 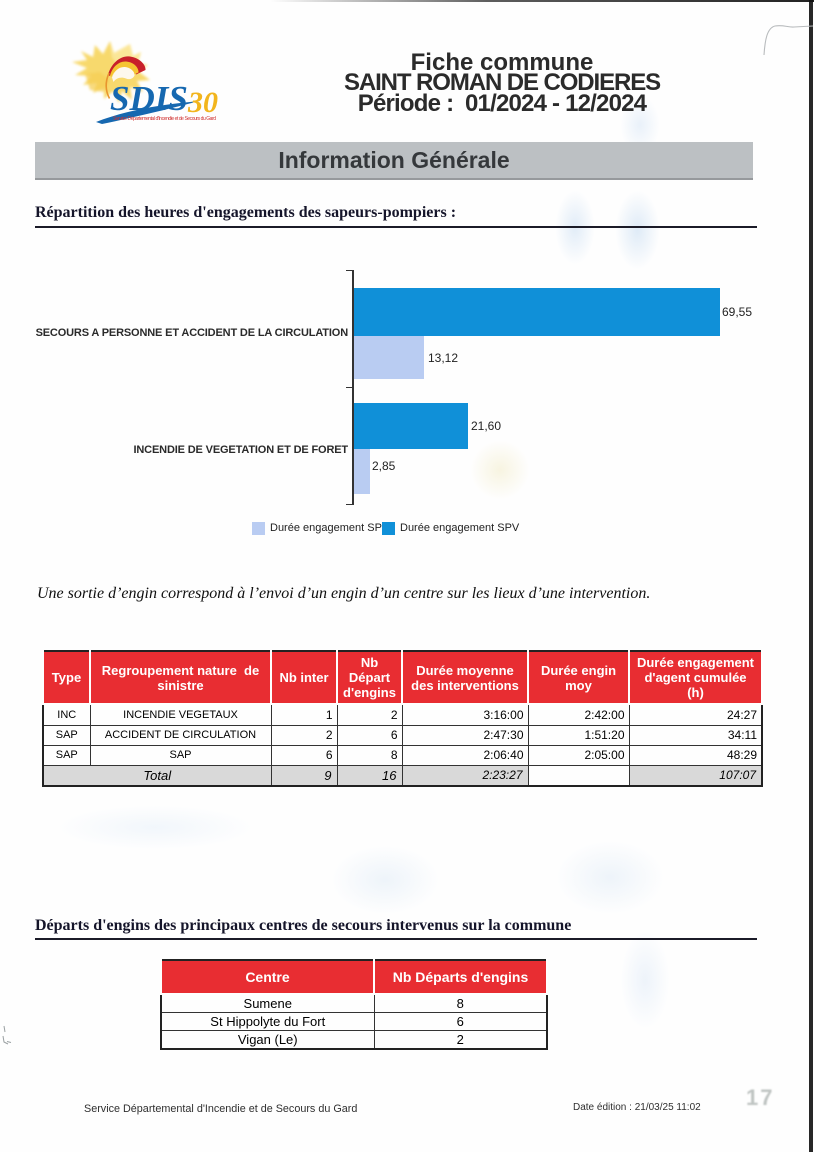 I want to click on svg-text: SDIS, so click(x=149, y=98).